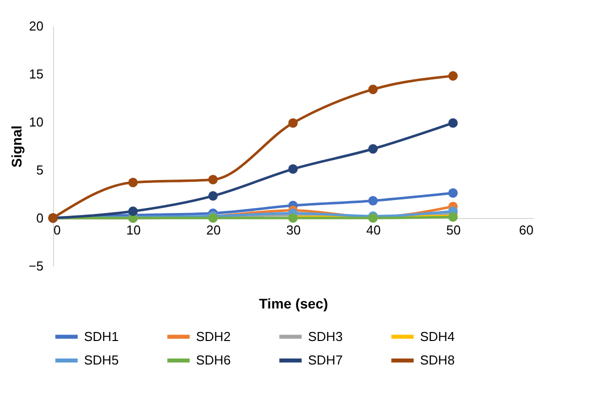  Describe the element at coordinates (36, 74) in the screenshot. I see `y-tick-label: 15` at that location.